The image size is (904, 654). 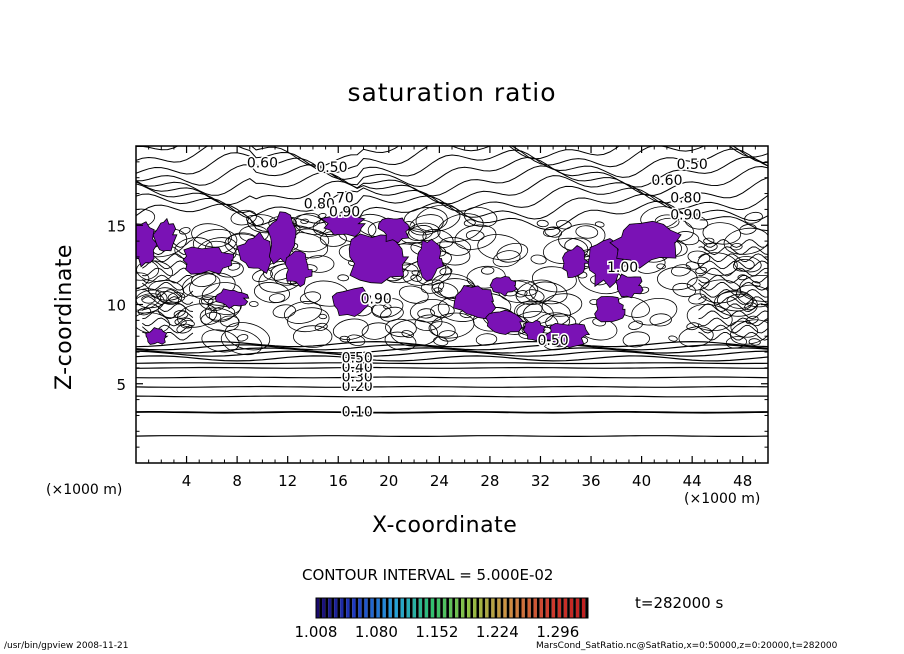 I want to click on contour-label: 0.40, so click(x=357, y=368).